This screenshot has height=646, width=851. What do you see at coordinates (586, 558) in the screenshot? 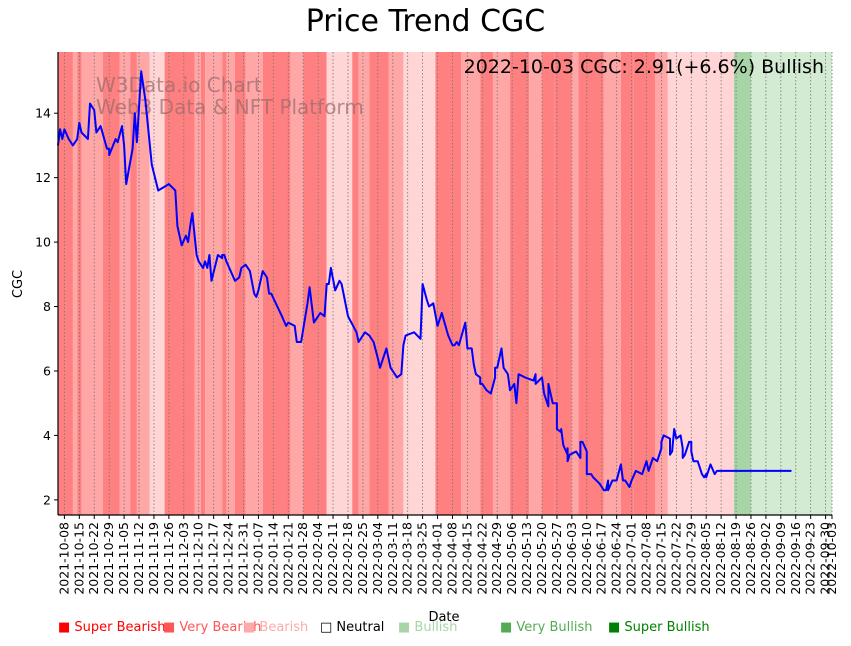
I see `x-tick-label: 2022-06-10` at bounding box center [586, 558].